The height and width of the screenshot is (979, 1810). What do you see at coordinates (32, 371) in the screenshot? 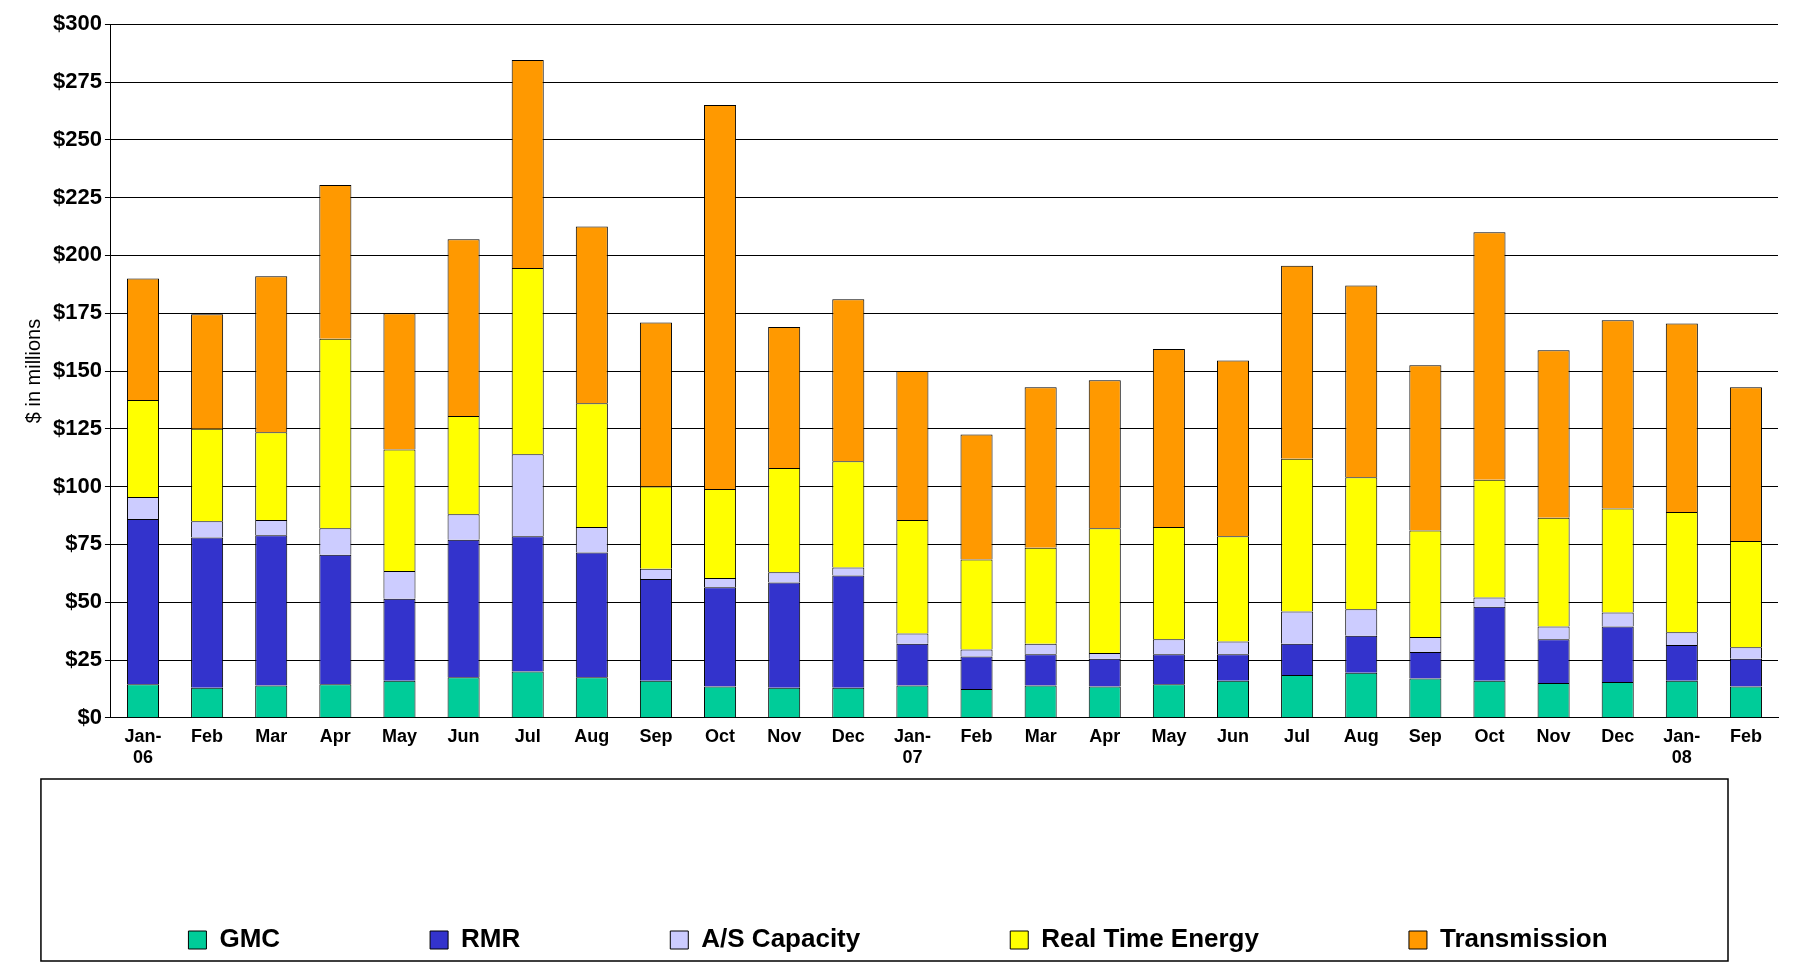
I see `y-axis-title: $ in millions` at bounding box center [32, 371].